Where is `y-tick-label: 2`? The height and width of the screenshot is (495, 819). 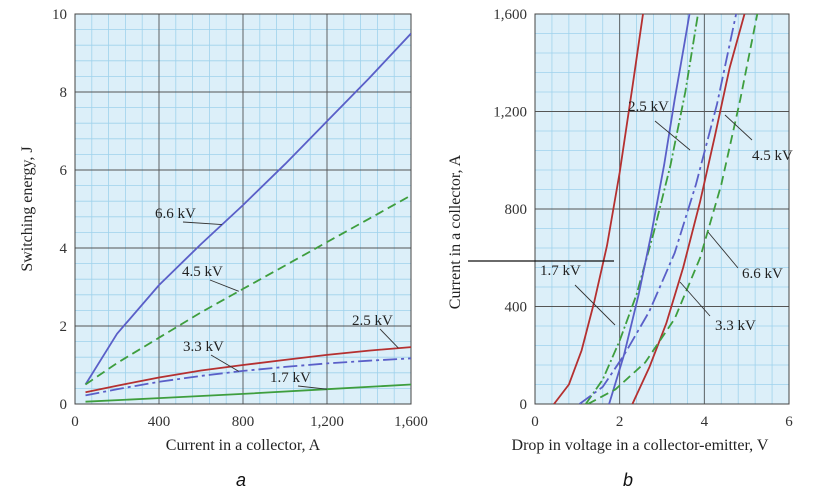
y-tick-label: 2 is located at coordinates (64, 327).